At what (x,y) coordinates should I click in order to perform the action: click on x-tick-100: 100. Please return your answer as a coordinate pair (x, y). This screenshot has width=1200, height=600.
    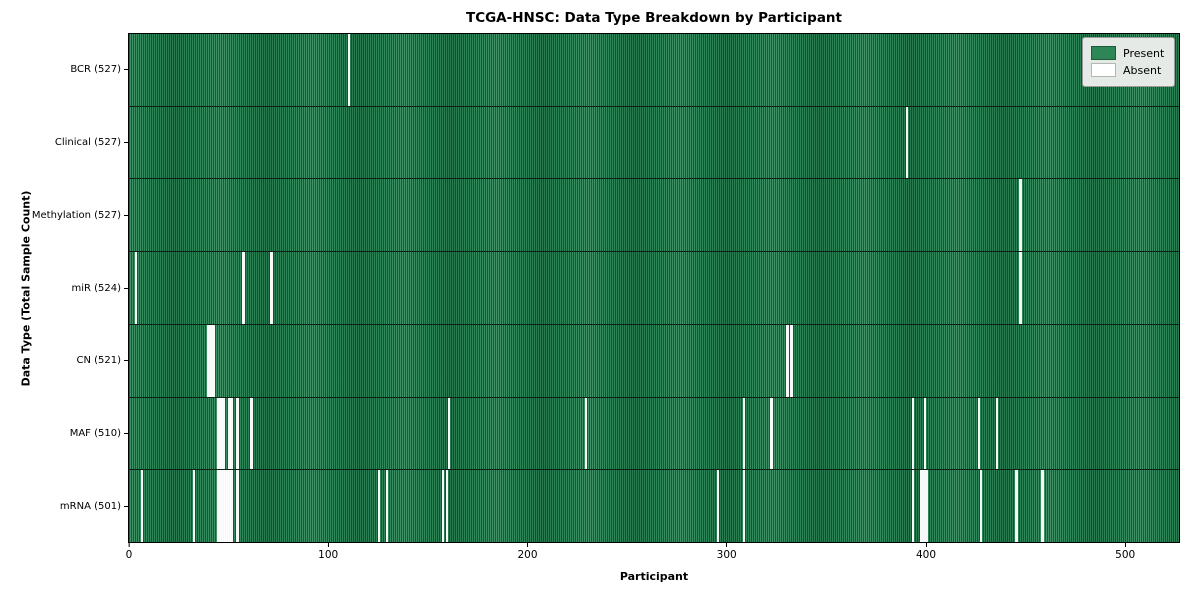
    Looking at the image, I should click on (328, 552).